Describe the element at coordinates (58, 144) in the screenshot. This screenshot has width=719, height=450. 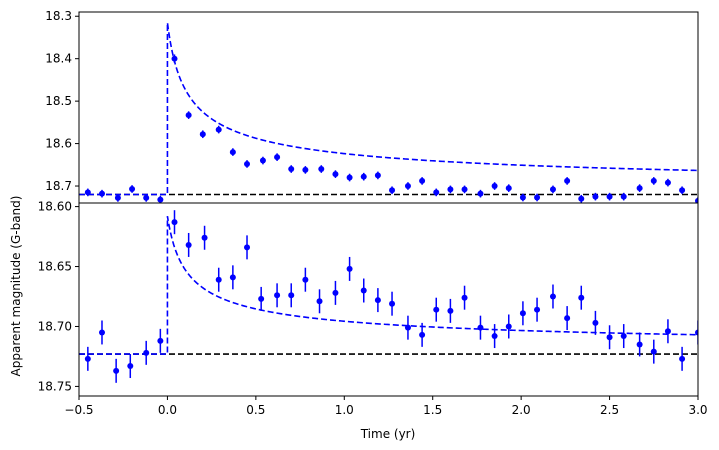
I see `y-tick-label: 18.6` at that location.